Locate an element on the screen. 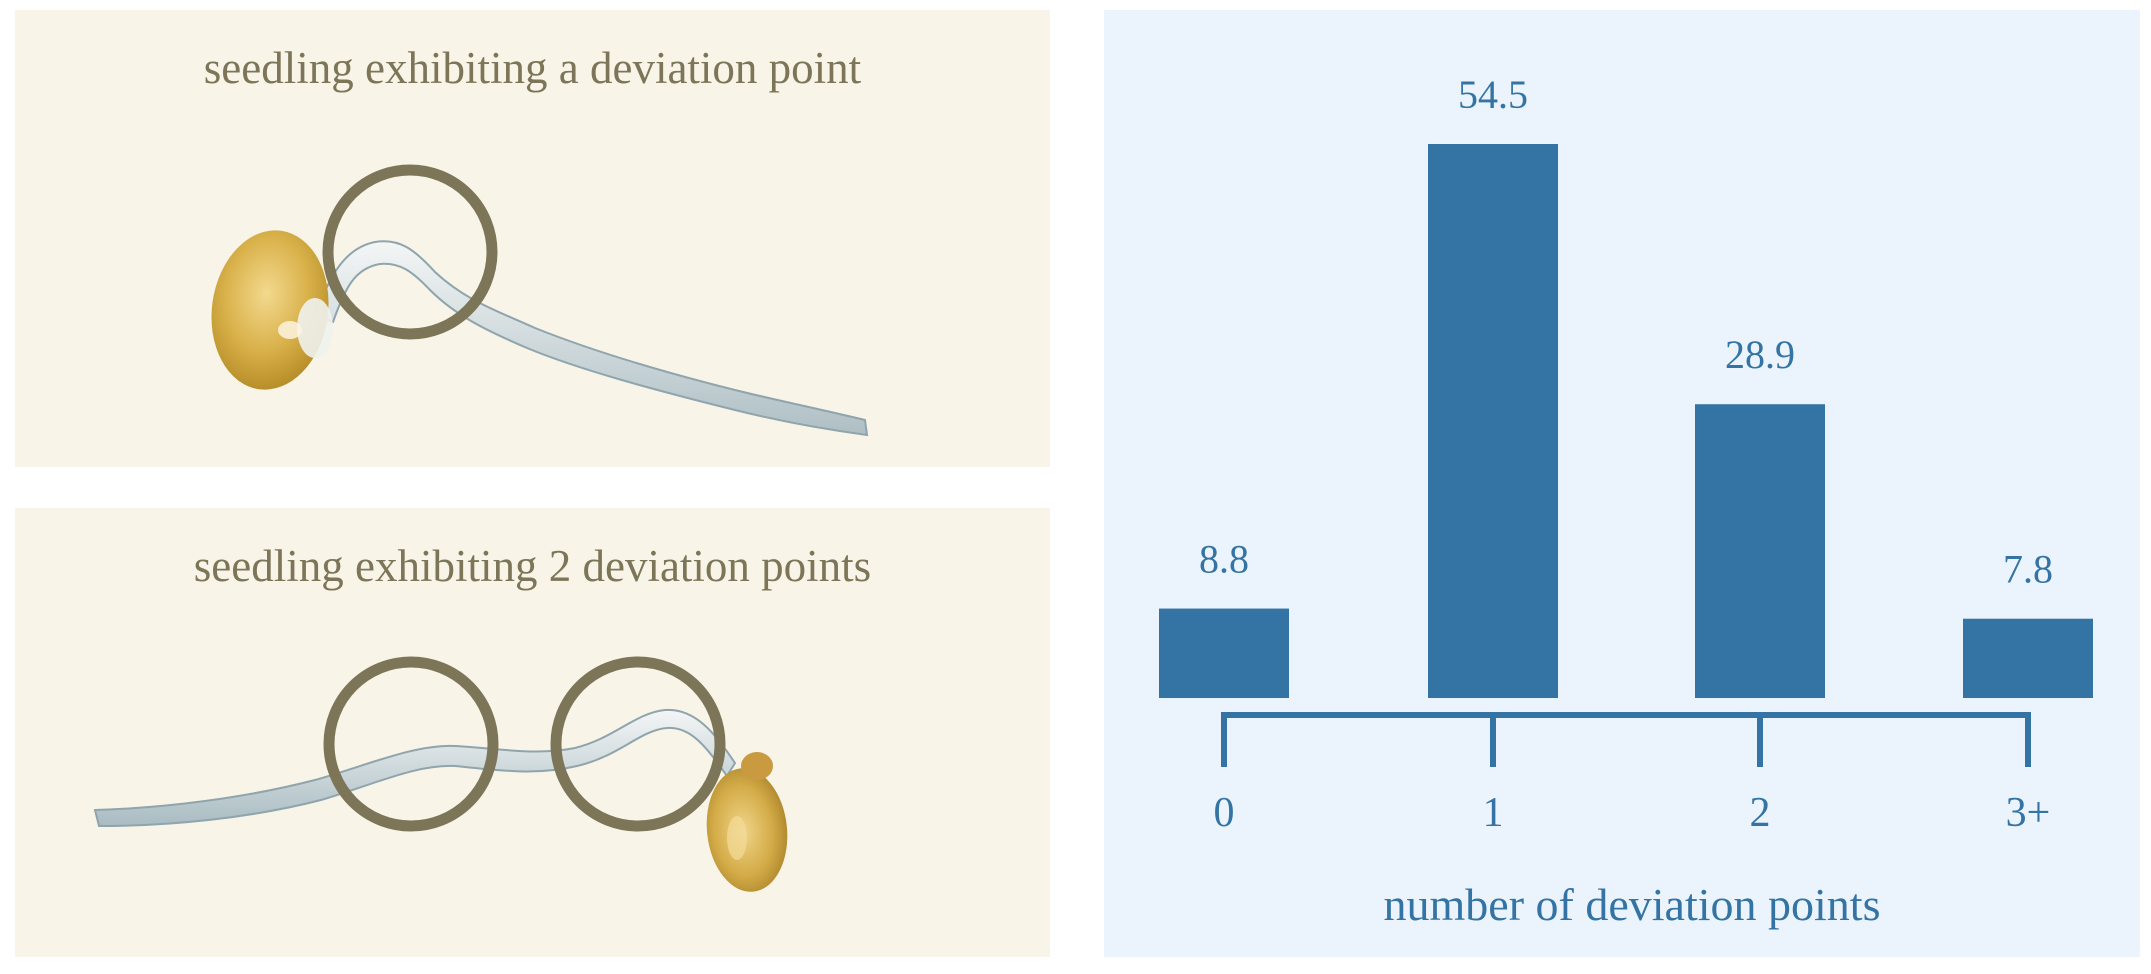  bar-value-label: 7.8 is located at coordinates (2028, 569).